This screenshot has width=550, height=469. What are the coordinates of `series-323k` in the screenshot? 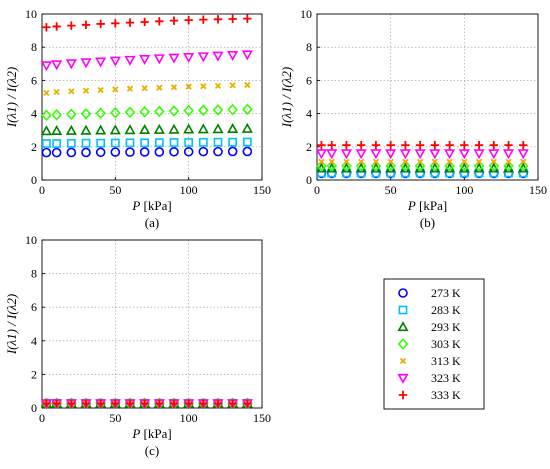 It's located at (422, 154).